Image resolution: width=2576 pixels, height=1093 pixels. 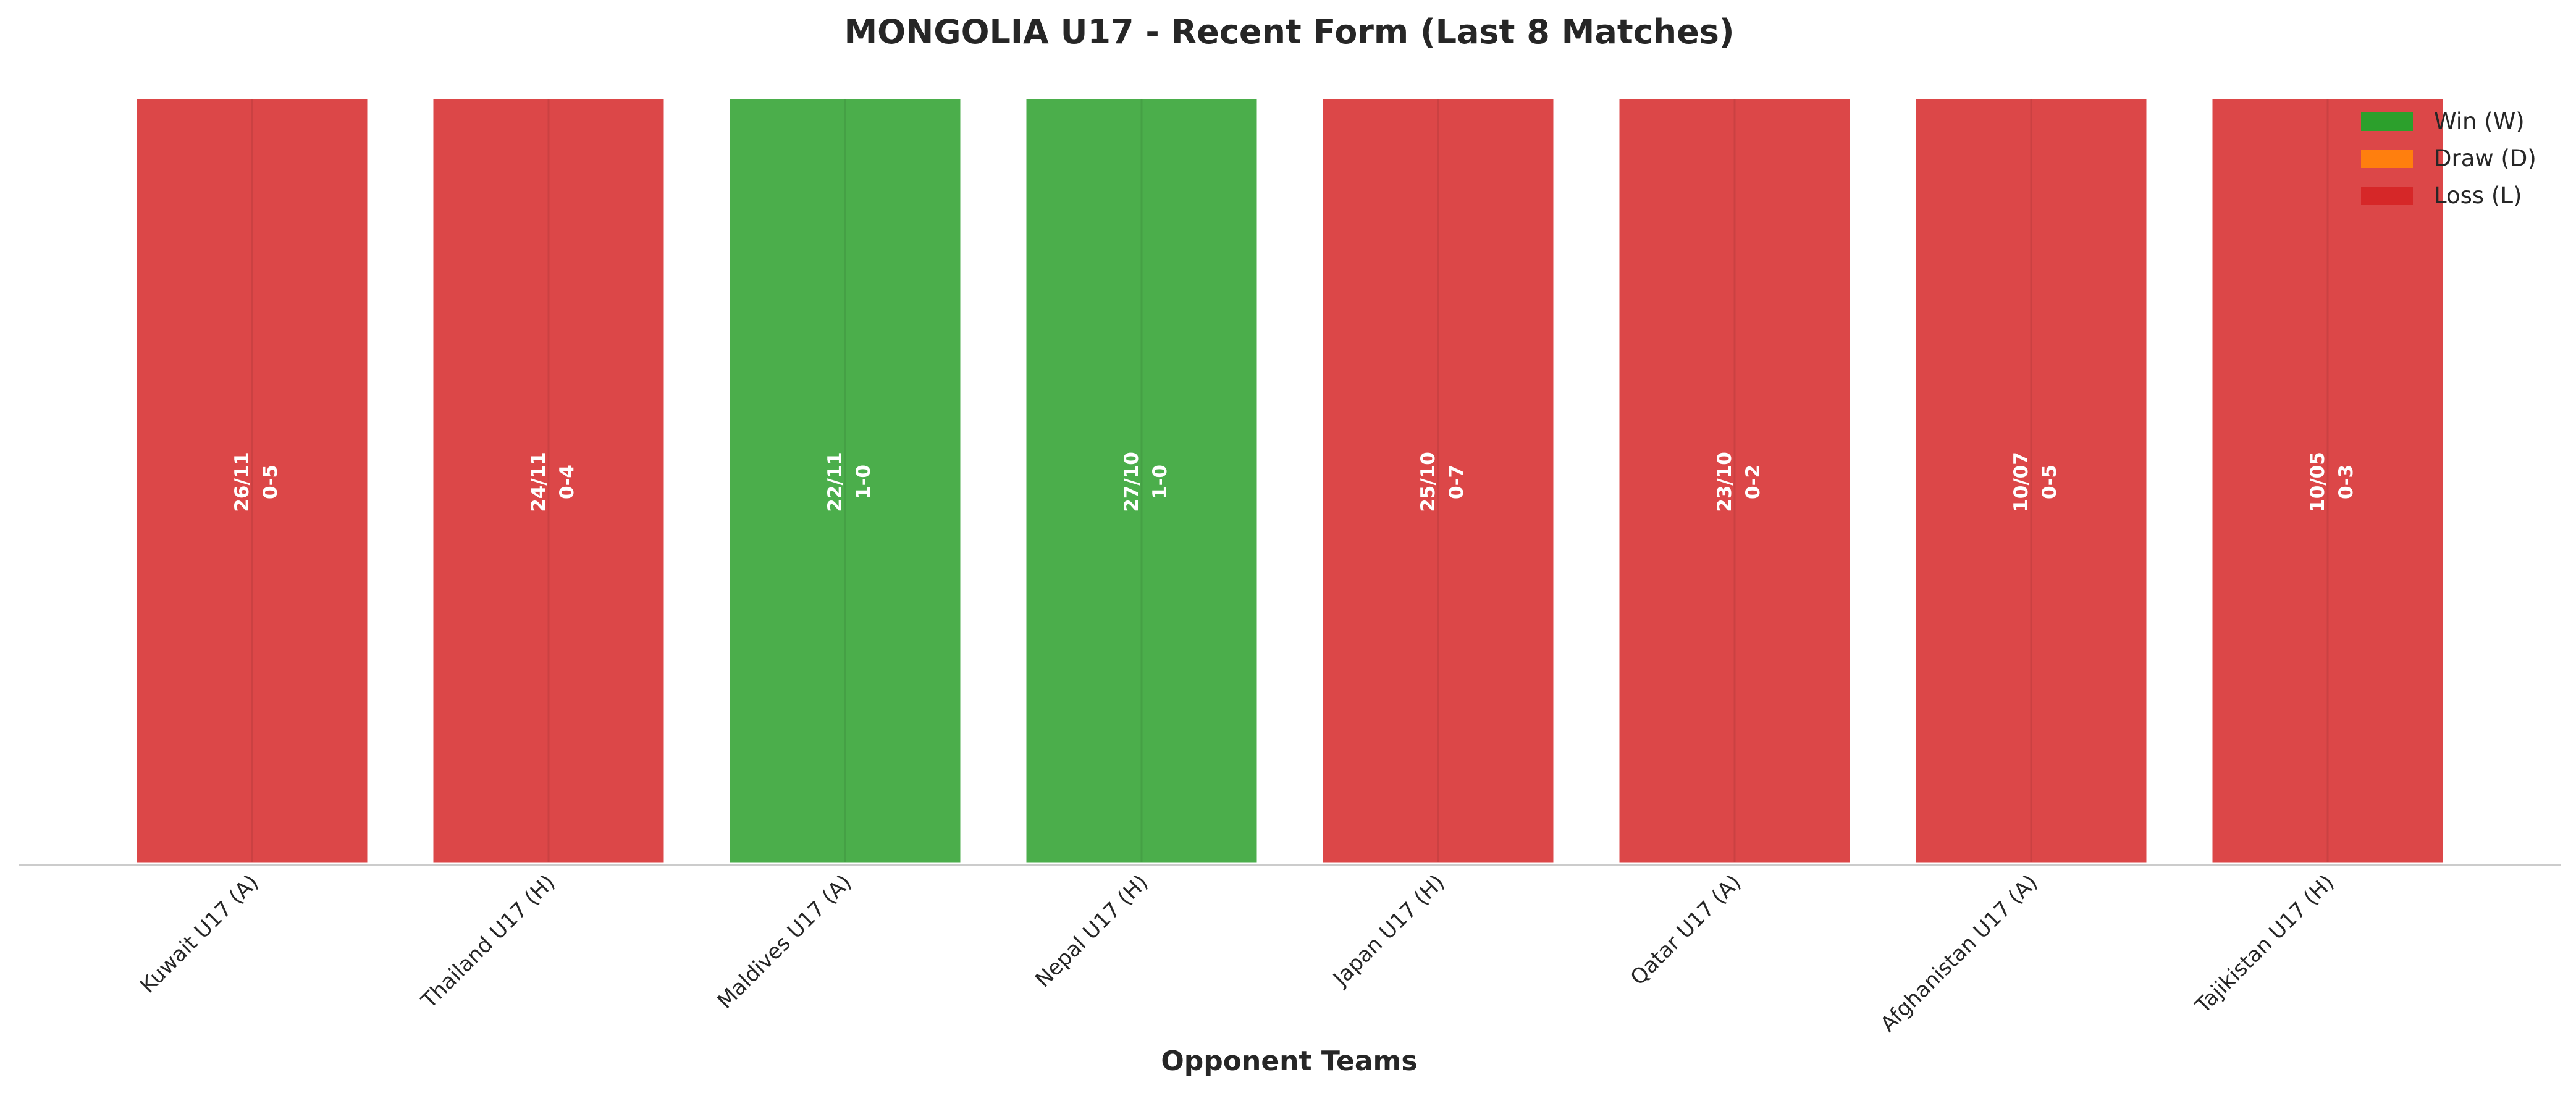 What do you see at coordinates (1146, 482) in the screenshot?
I see `bar-label: 27/10 1-0` at bounding box center [1146, 482].